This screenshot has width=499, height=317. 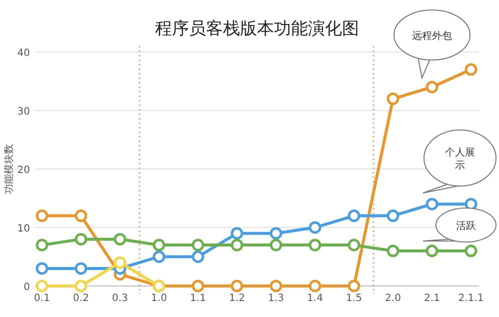 What do you see at coordinates (354, 298) in the screenshot?
I see `x-tick-label: 1.5` at bounding box center [354, 298].